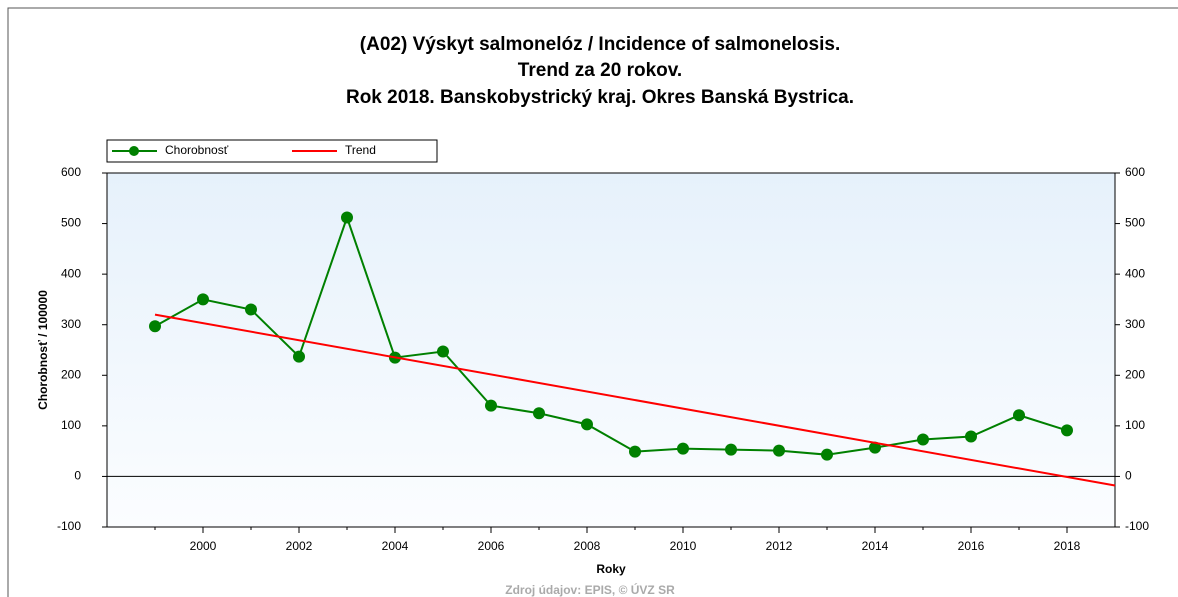 The width and height of the screenshot is (1178, 597). What do you see at coordinates (71, 324) in the screenshot?
I see `y-tick-label: 300` at bounding box center [71, 324].